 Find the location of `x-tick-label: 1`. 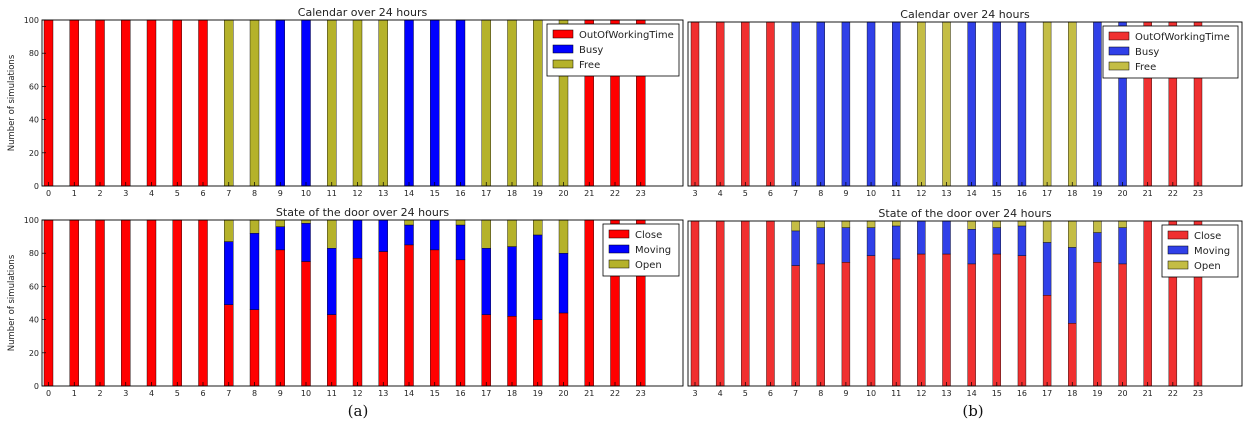

x-tick-label: 1 is located at coordinates (74, 193).